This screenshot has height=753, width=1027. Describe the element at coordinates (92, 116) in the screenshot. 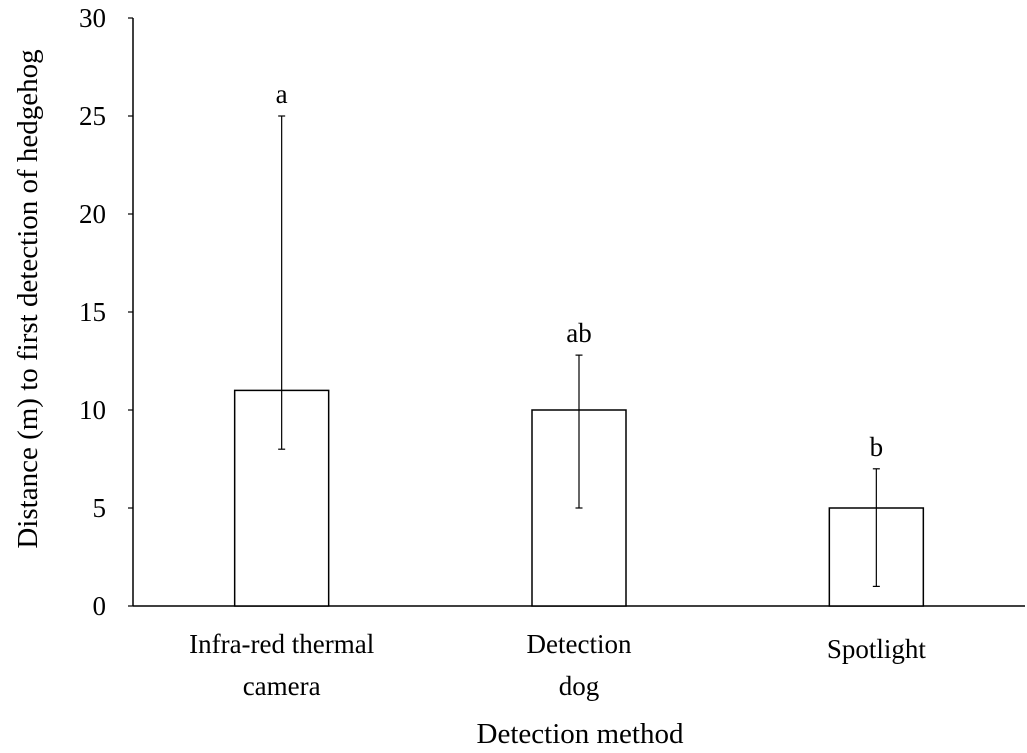

I see `y-tick-label: 25` at that location.